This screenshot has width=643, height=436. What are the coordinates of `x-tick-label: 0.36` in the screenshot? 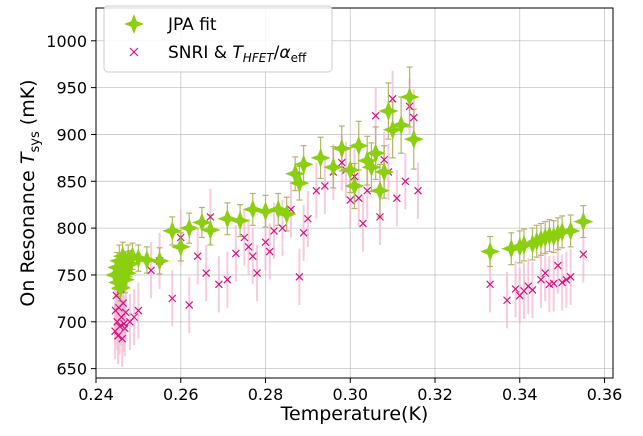 It's located at (605, 394).